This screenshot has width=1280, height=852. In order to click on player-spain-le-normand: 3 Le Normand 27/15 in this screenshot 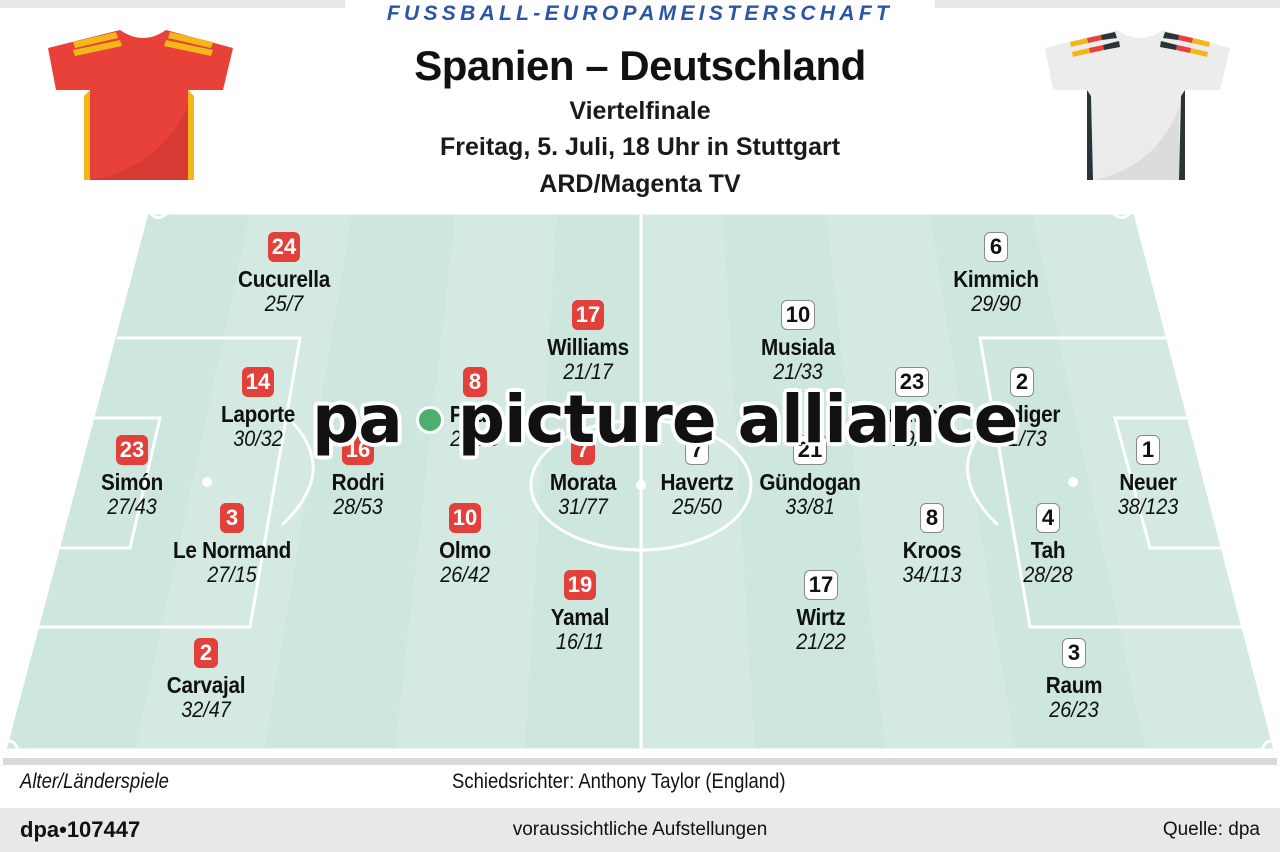, I will do `click(232, 545)`.